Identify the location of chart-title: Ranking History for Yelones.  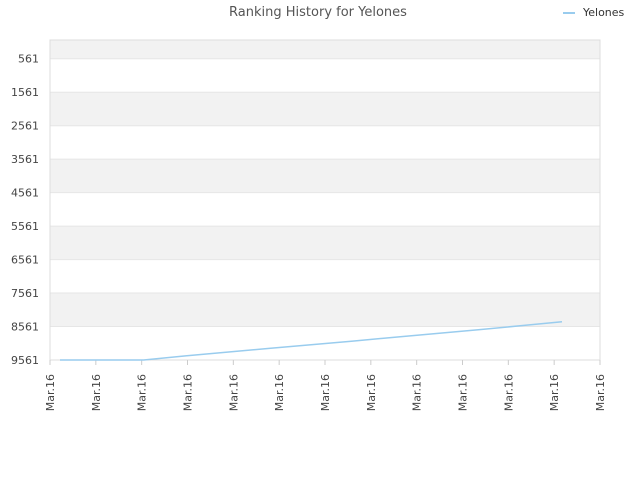
(318, 12).